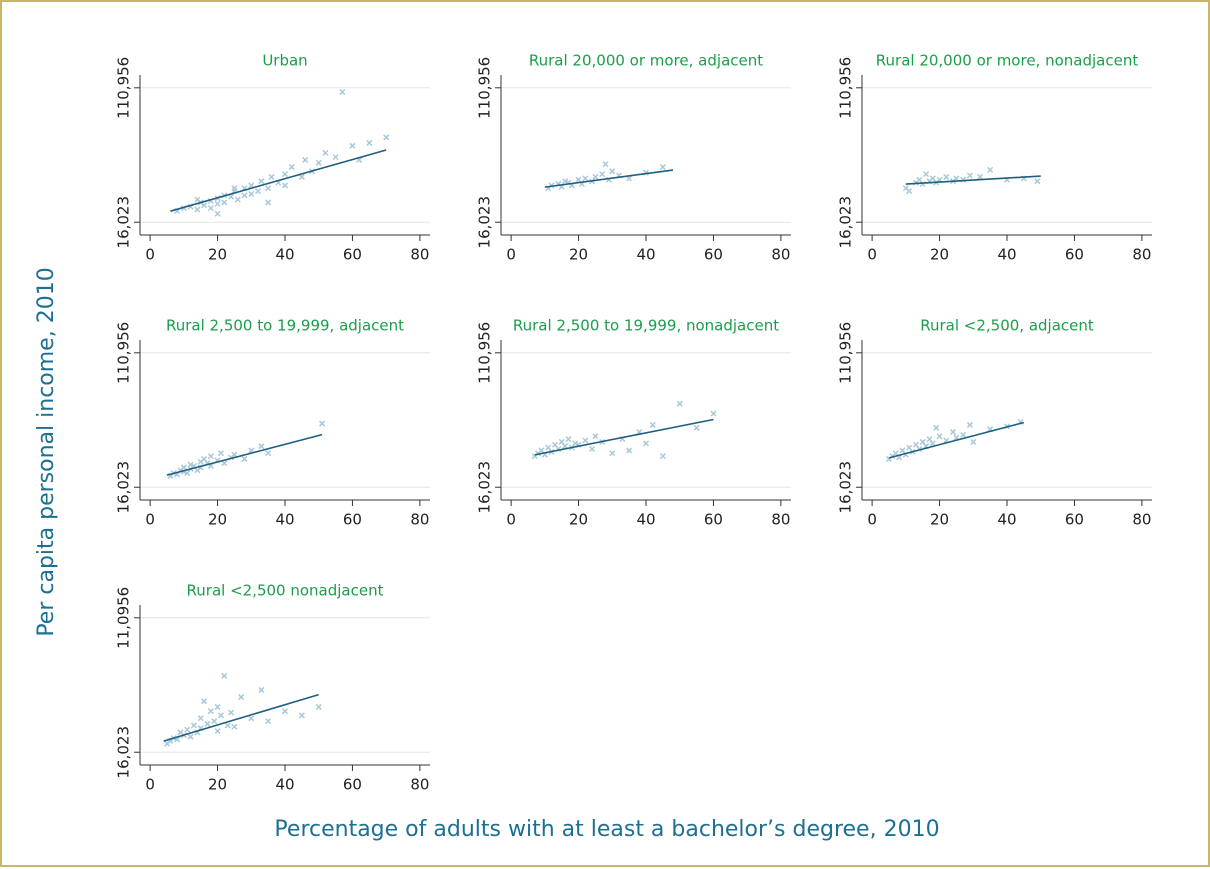  I want to click on panel-title: Rural <2,500, adjacent, so click(1007, 326).